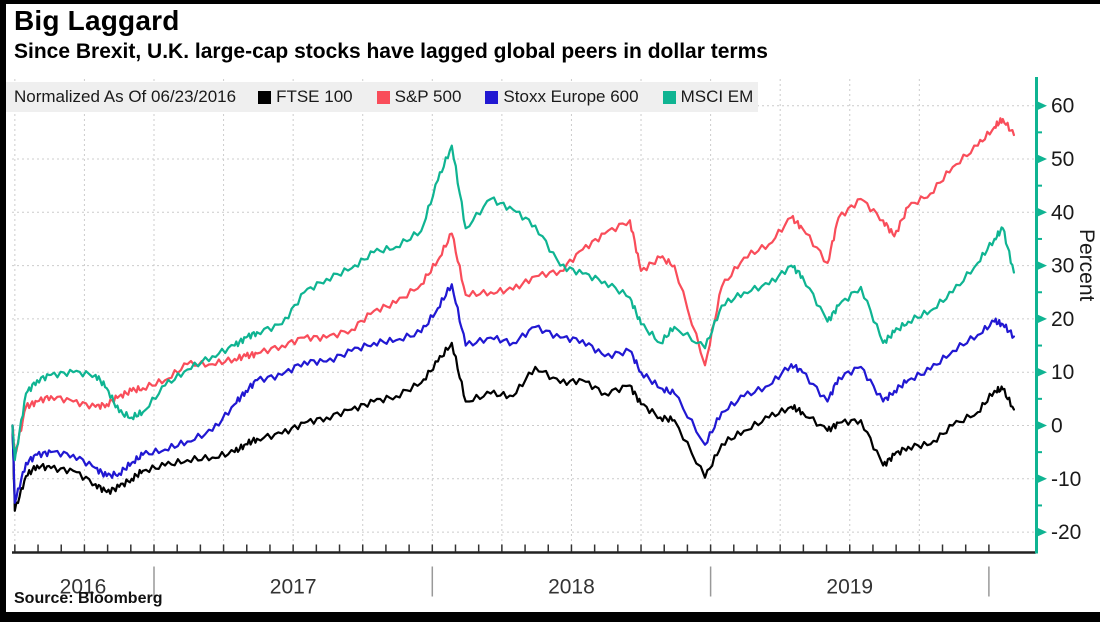  I want to click on svg-text: 10, so click(1062, 372).